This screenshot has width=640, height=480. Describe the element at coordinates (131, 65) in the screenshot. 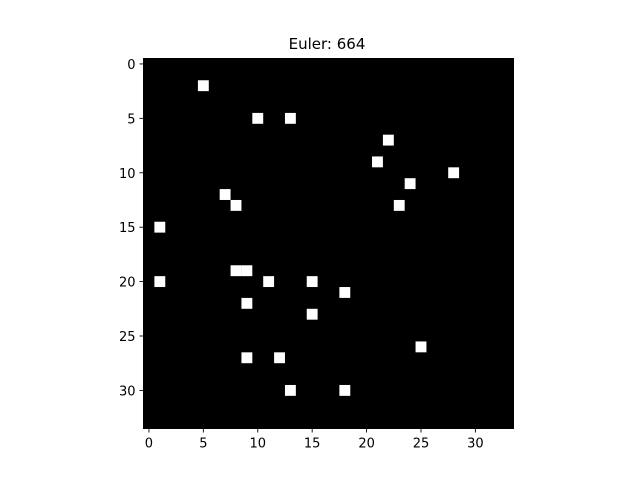

I see `y-tick-label: 0` at that location.